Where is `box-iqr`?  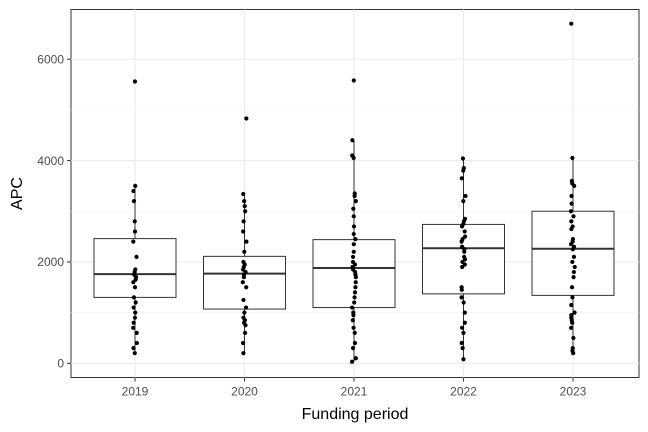
box-iqr is located at coordinates (573, 253).